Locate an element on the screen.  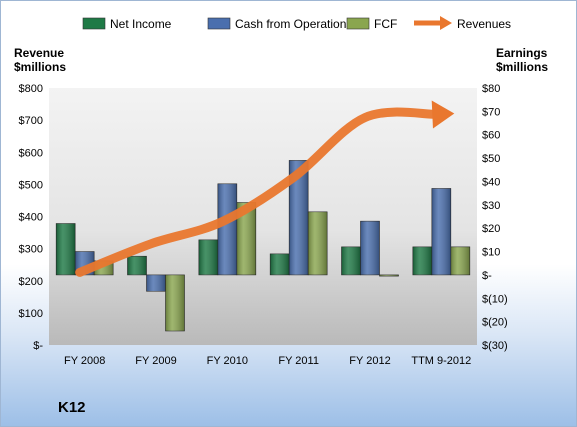
legend-item-revenues: Revenues is located at coordinates (462, 23).